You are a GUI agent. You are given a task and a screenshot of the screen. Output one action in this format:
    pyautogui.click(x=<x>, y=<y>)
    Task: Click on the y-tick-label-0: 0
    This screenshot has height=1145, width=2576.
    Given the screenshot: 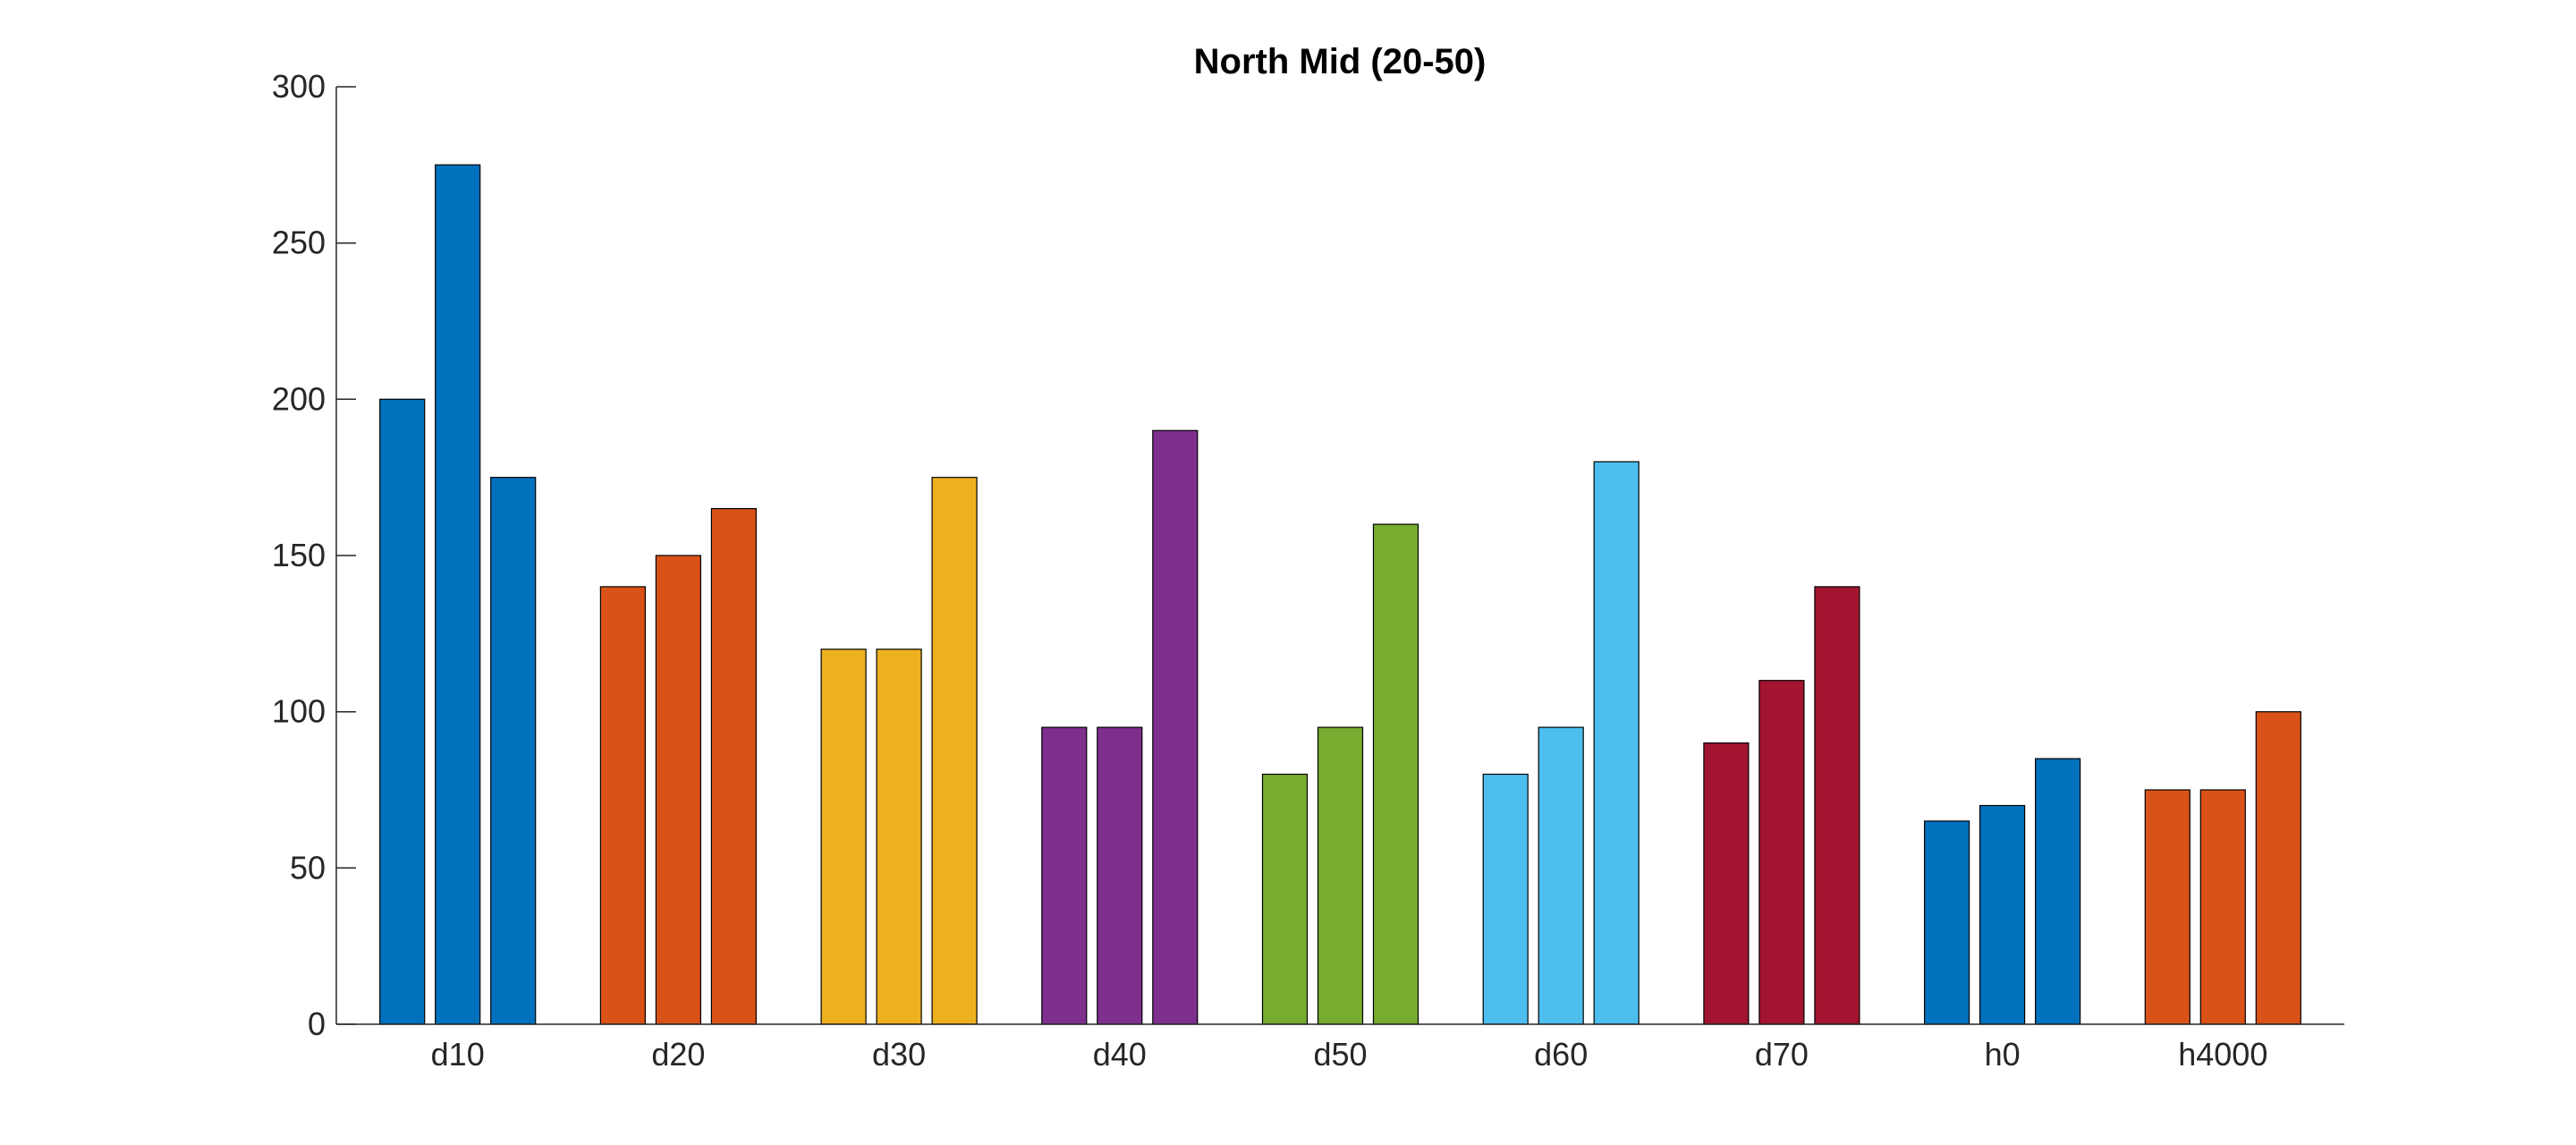 What is the action you would take?
    pyautogui.click(x=317, y=1023)
    